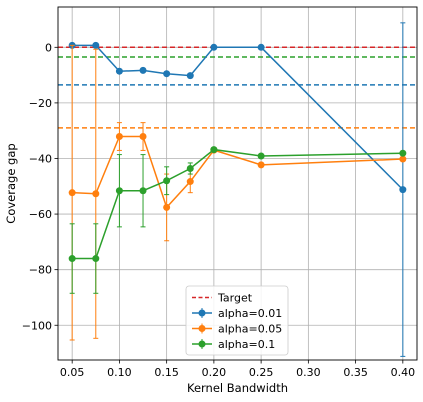 This screenshot has width=423, height=402. What do you see at coordinates (261, 372) in the screenshot?
I see `x-tick-label: 0.25` at bounding box center [261, 372].